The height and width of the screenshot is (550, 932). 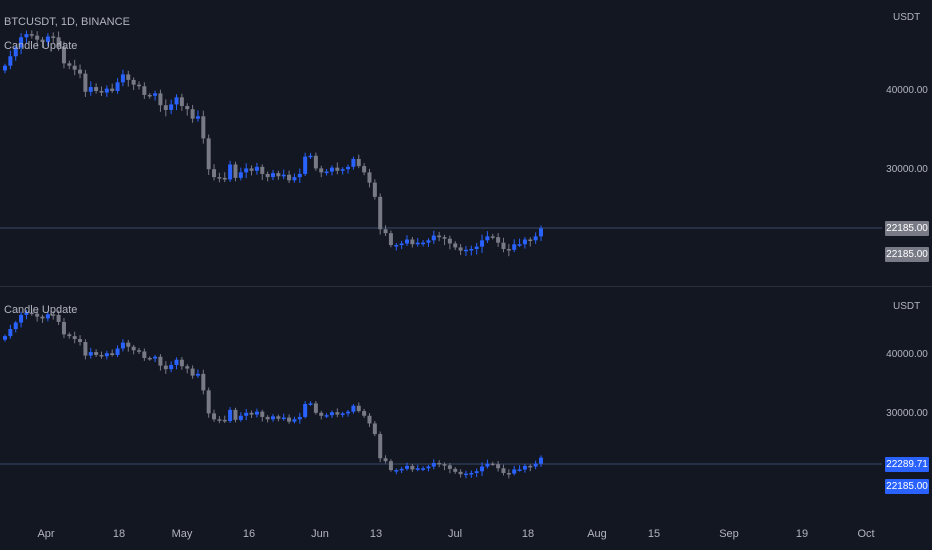 What do you see at coordinates (466, 286) in the screenshot?
I see `pane-divider` at bounding box center [466, 286].